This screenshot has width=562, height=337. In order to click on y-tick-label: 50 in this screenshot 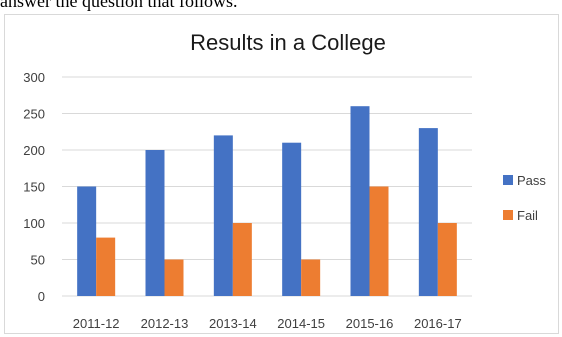, I will do `click(38, 260)`.